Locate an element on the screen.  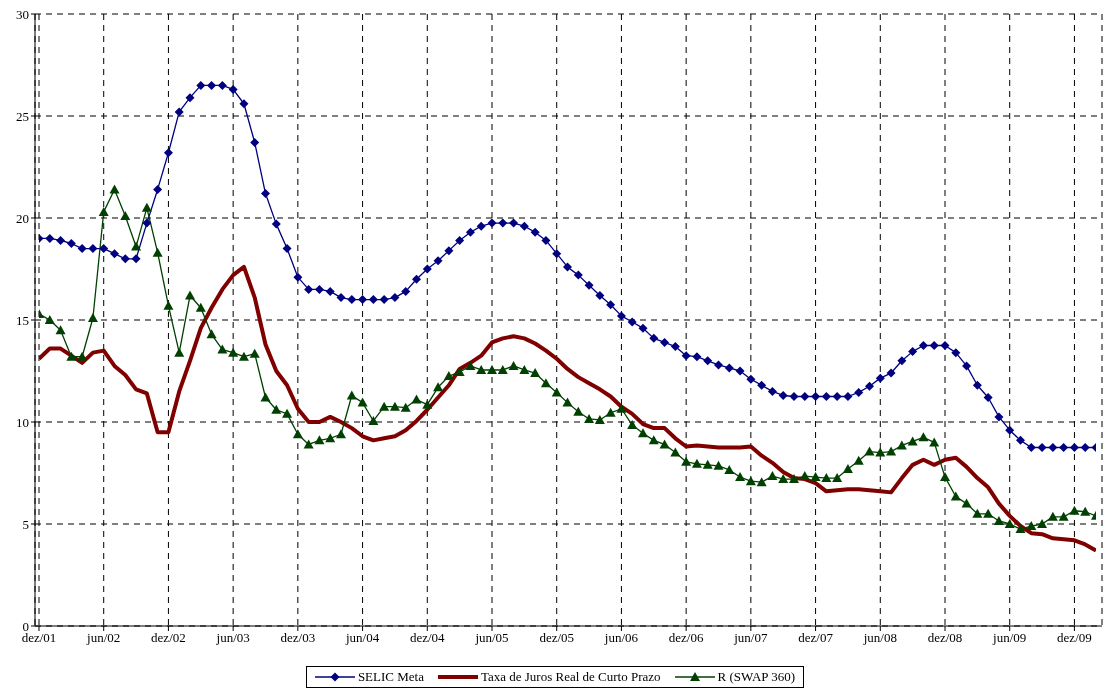
x-tick-label: jun/06 is located at coordinates (621, 638).